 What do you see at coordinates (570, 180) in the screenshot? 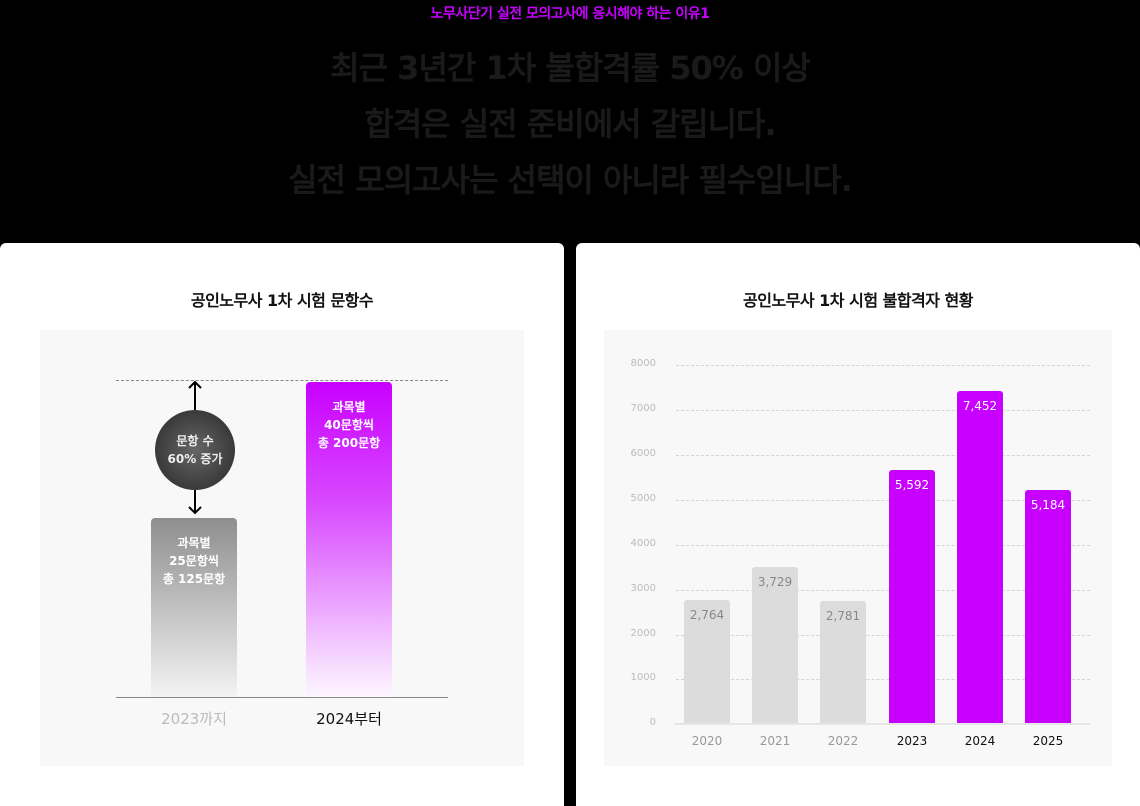
I see `headline-line-3: 실전 모의고사는 선택이 아니라 필수입니다.` at bounding box center [570, 180].